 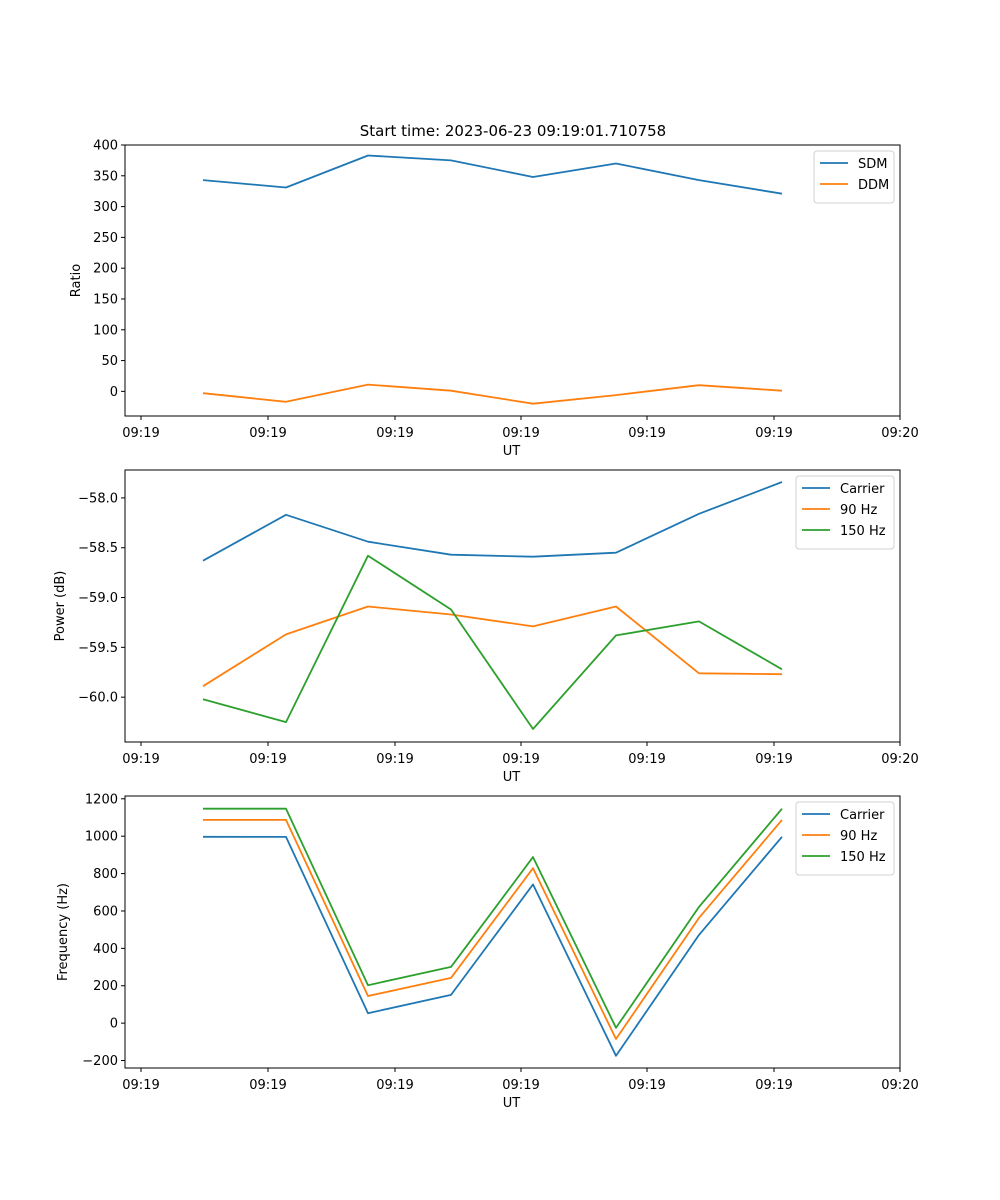 What do you see at coordinates (101, 837) in the screenshot?
I see `y-tick-label: 1000` at bounding box center [101, 837].